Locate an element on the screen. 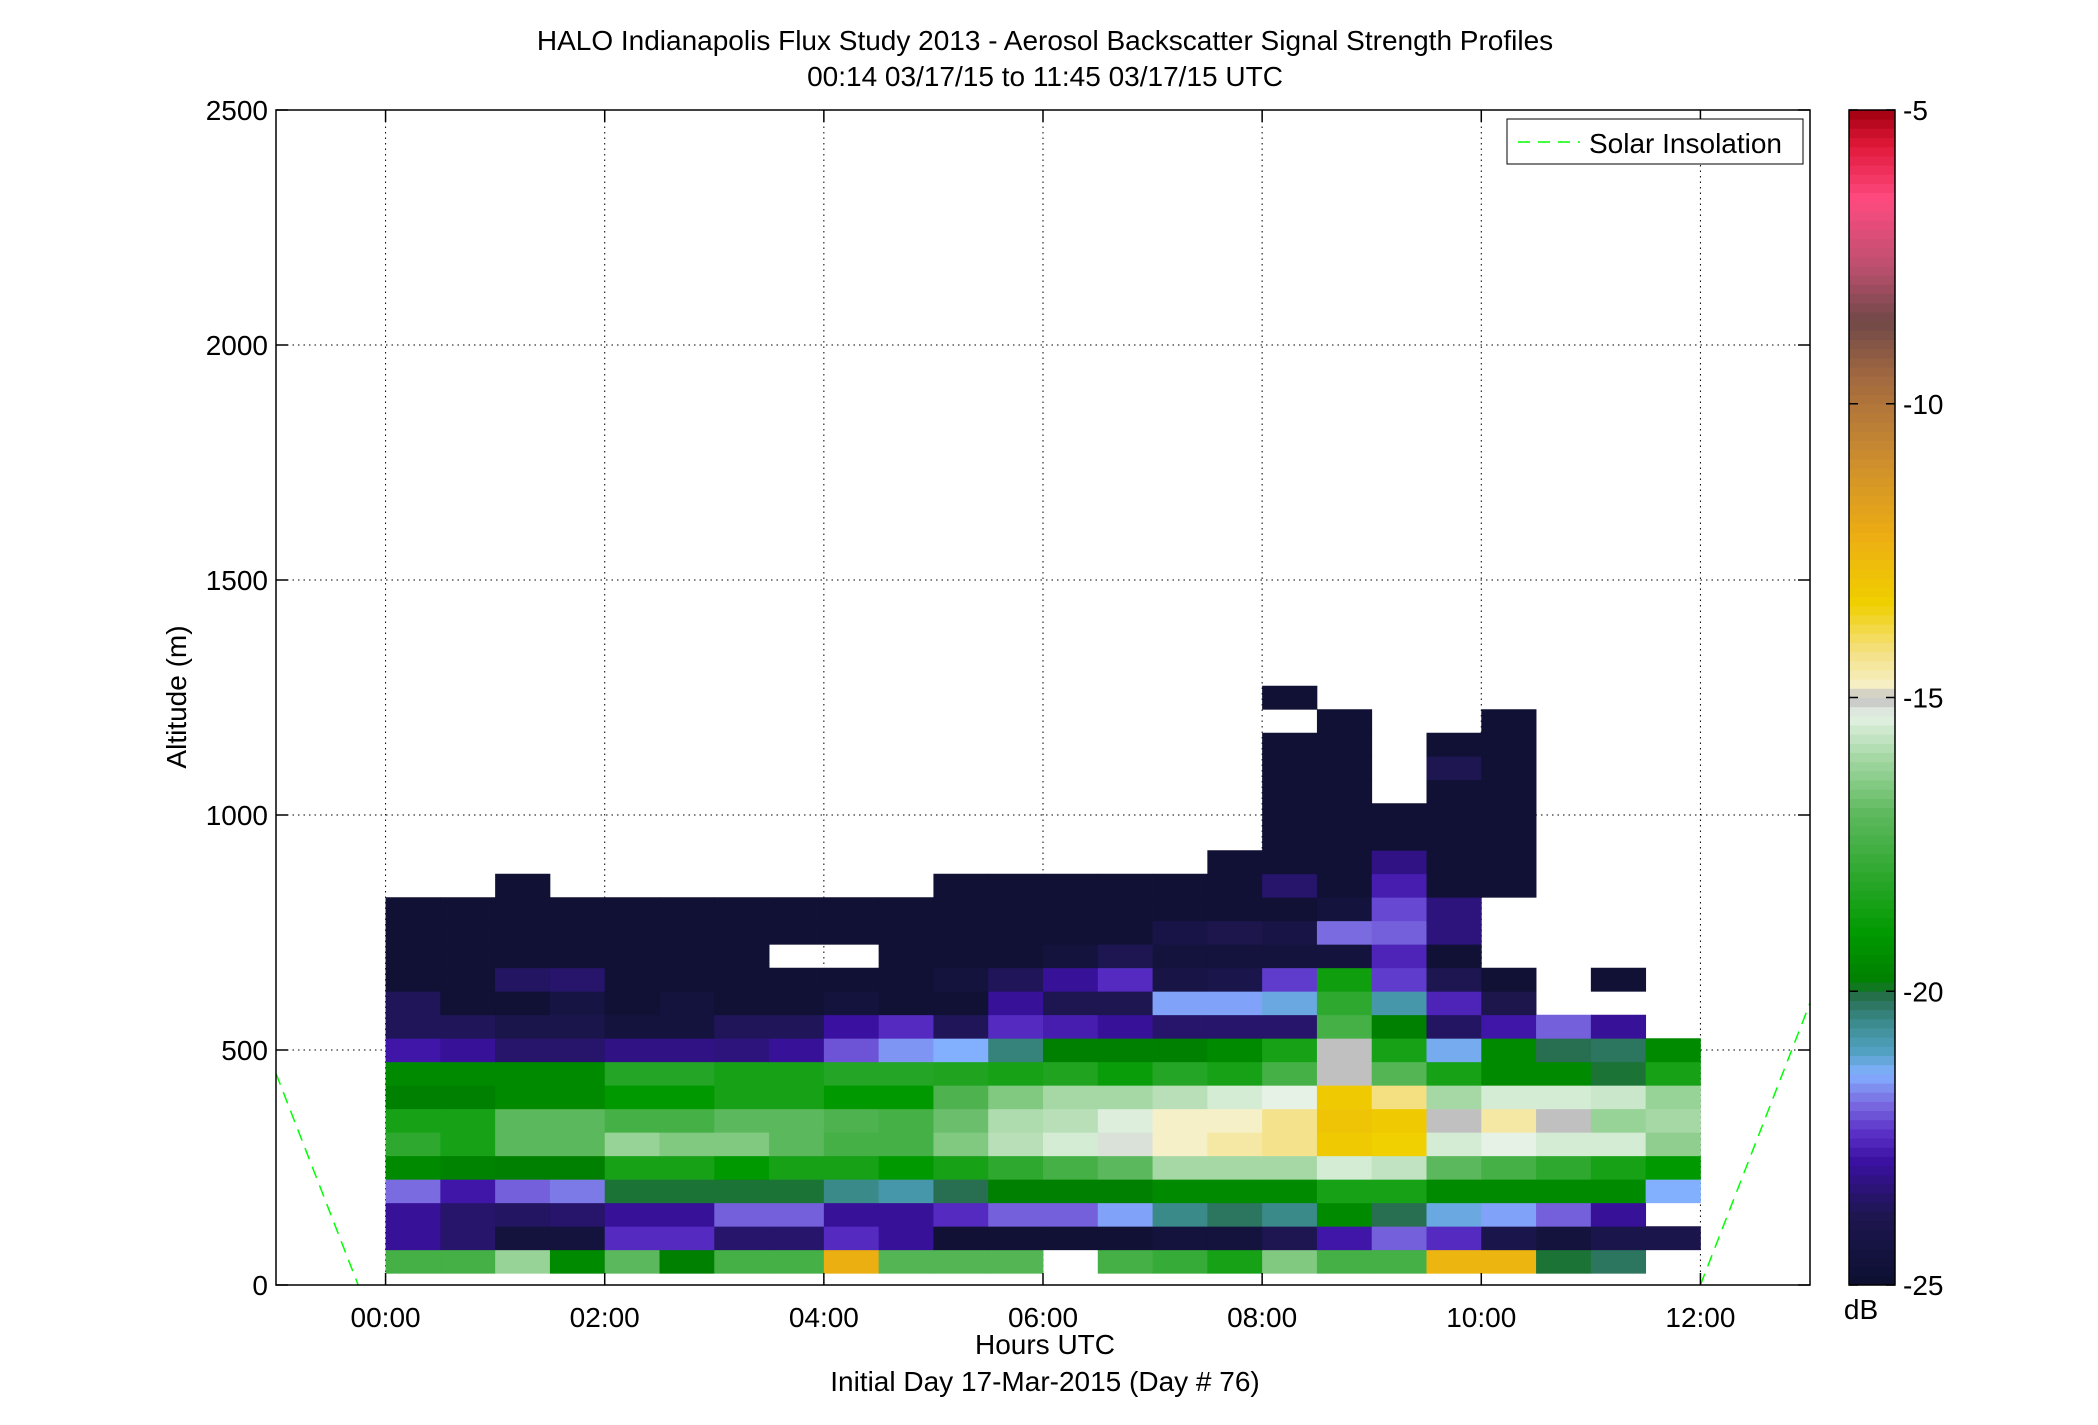 This screenshot has height=1425, width=2098. x-tick-label: 06:00 is located at coordinates (1043, 1317).